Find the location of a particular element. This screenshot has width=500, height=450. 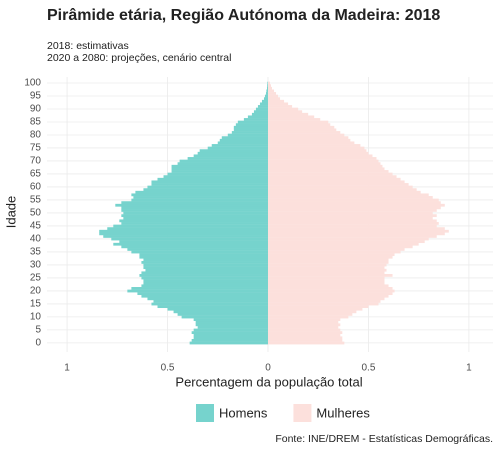

y-tick-label: 100 is located at coordinates (32, 83).